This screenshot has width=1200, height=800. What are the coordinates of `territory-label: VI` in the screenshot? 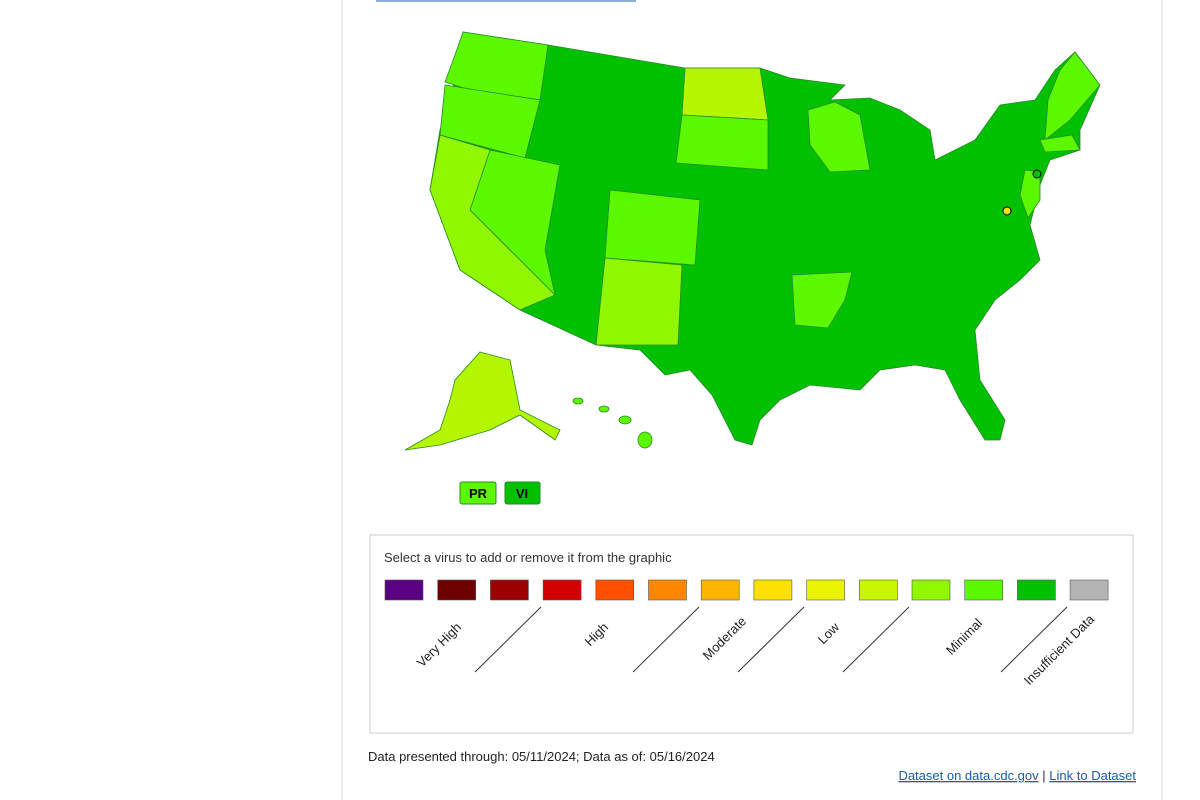 It's located at (522, 493).